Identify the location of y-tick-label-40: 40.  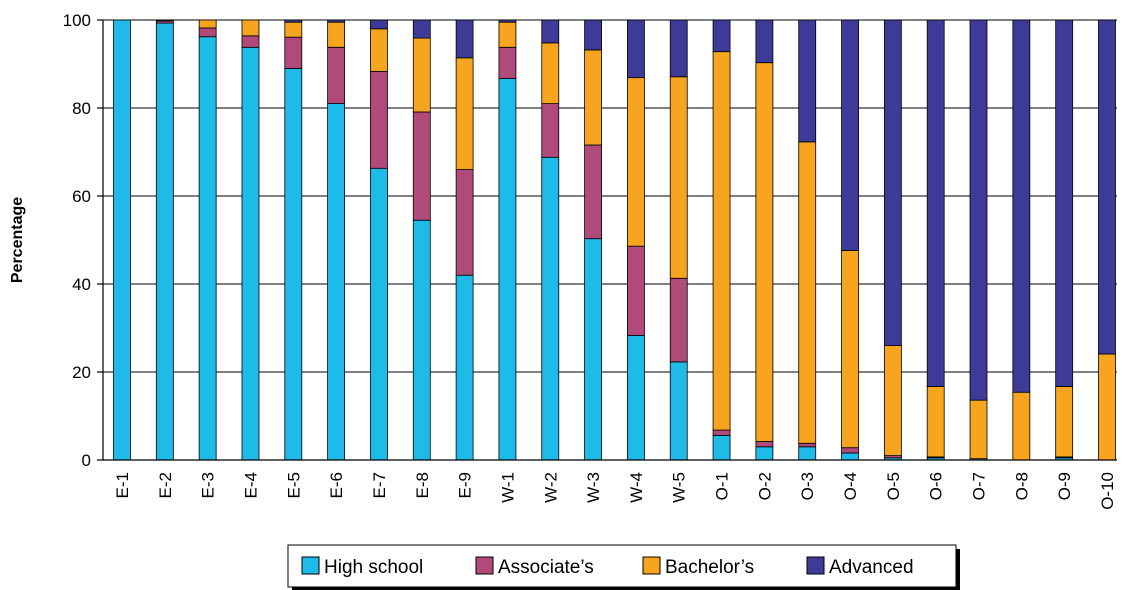
(81, 284).